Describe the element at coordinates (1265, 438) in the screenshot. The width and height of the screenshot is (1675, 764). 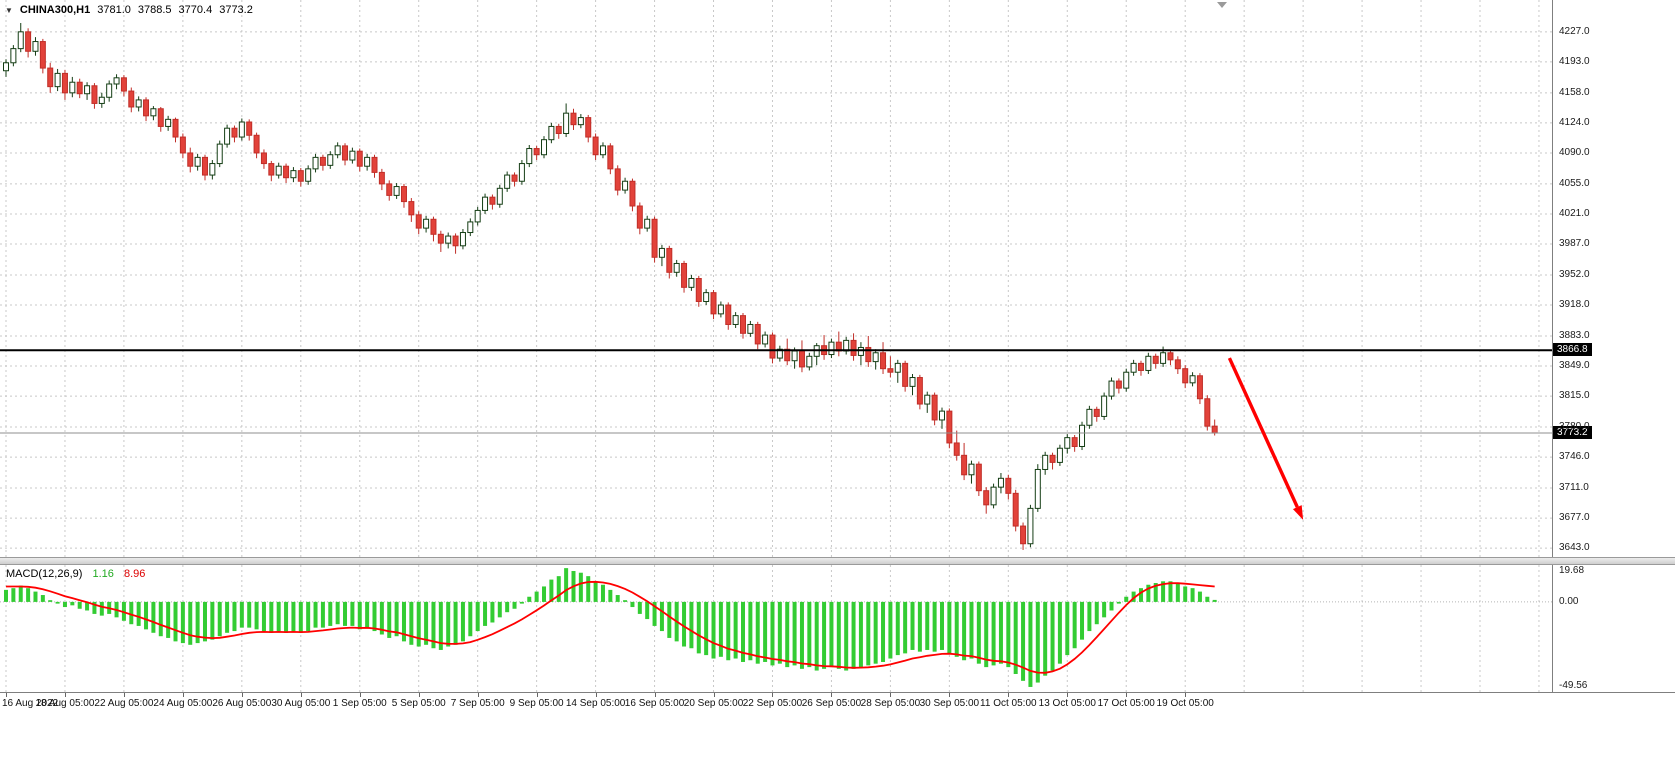
I see `trend-arrow-object` at that location.